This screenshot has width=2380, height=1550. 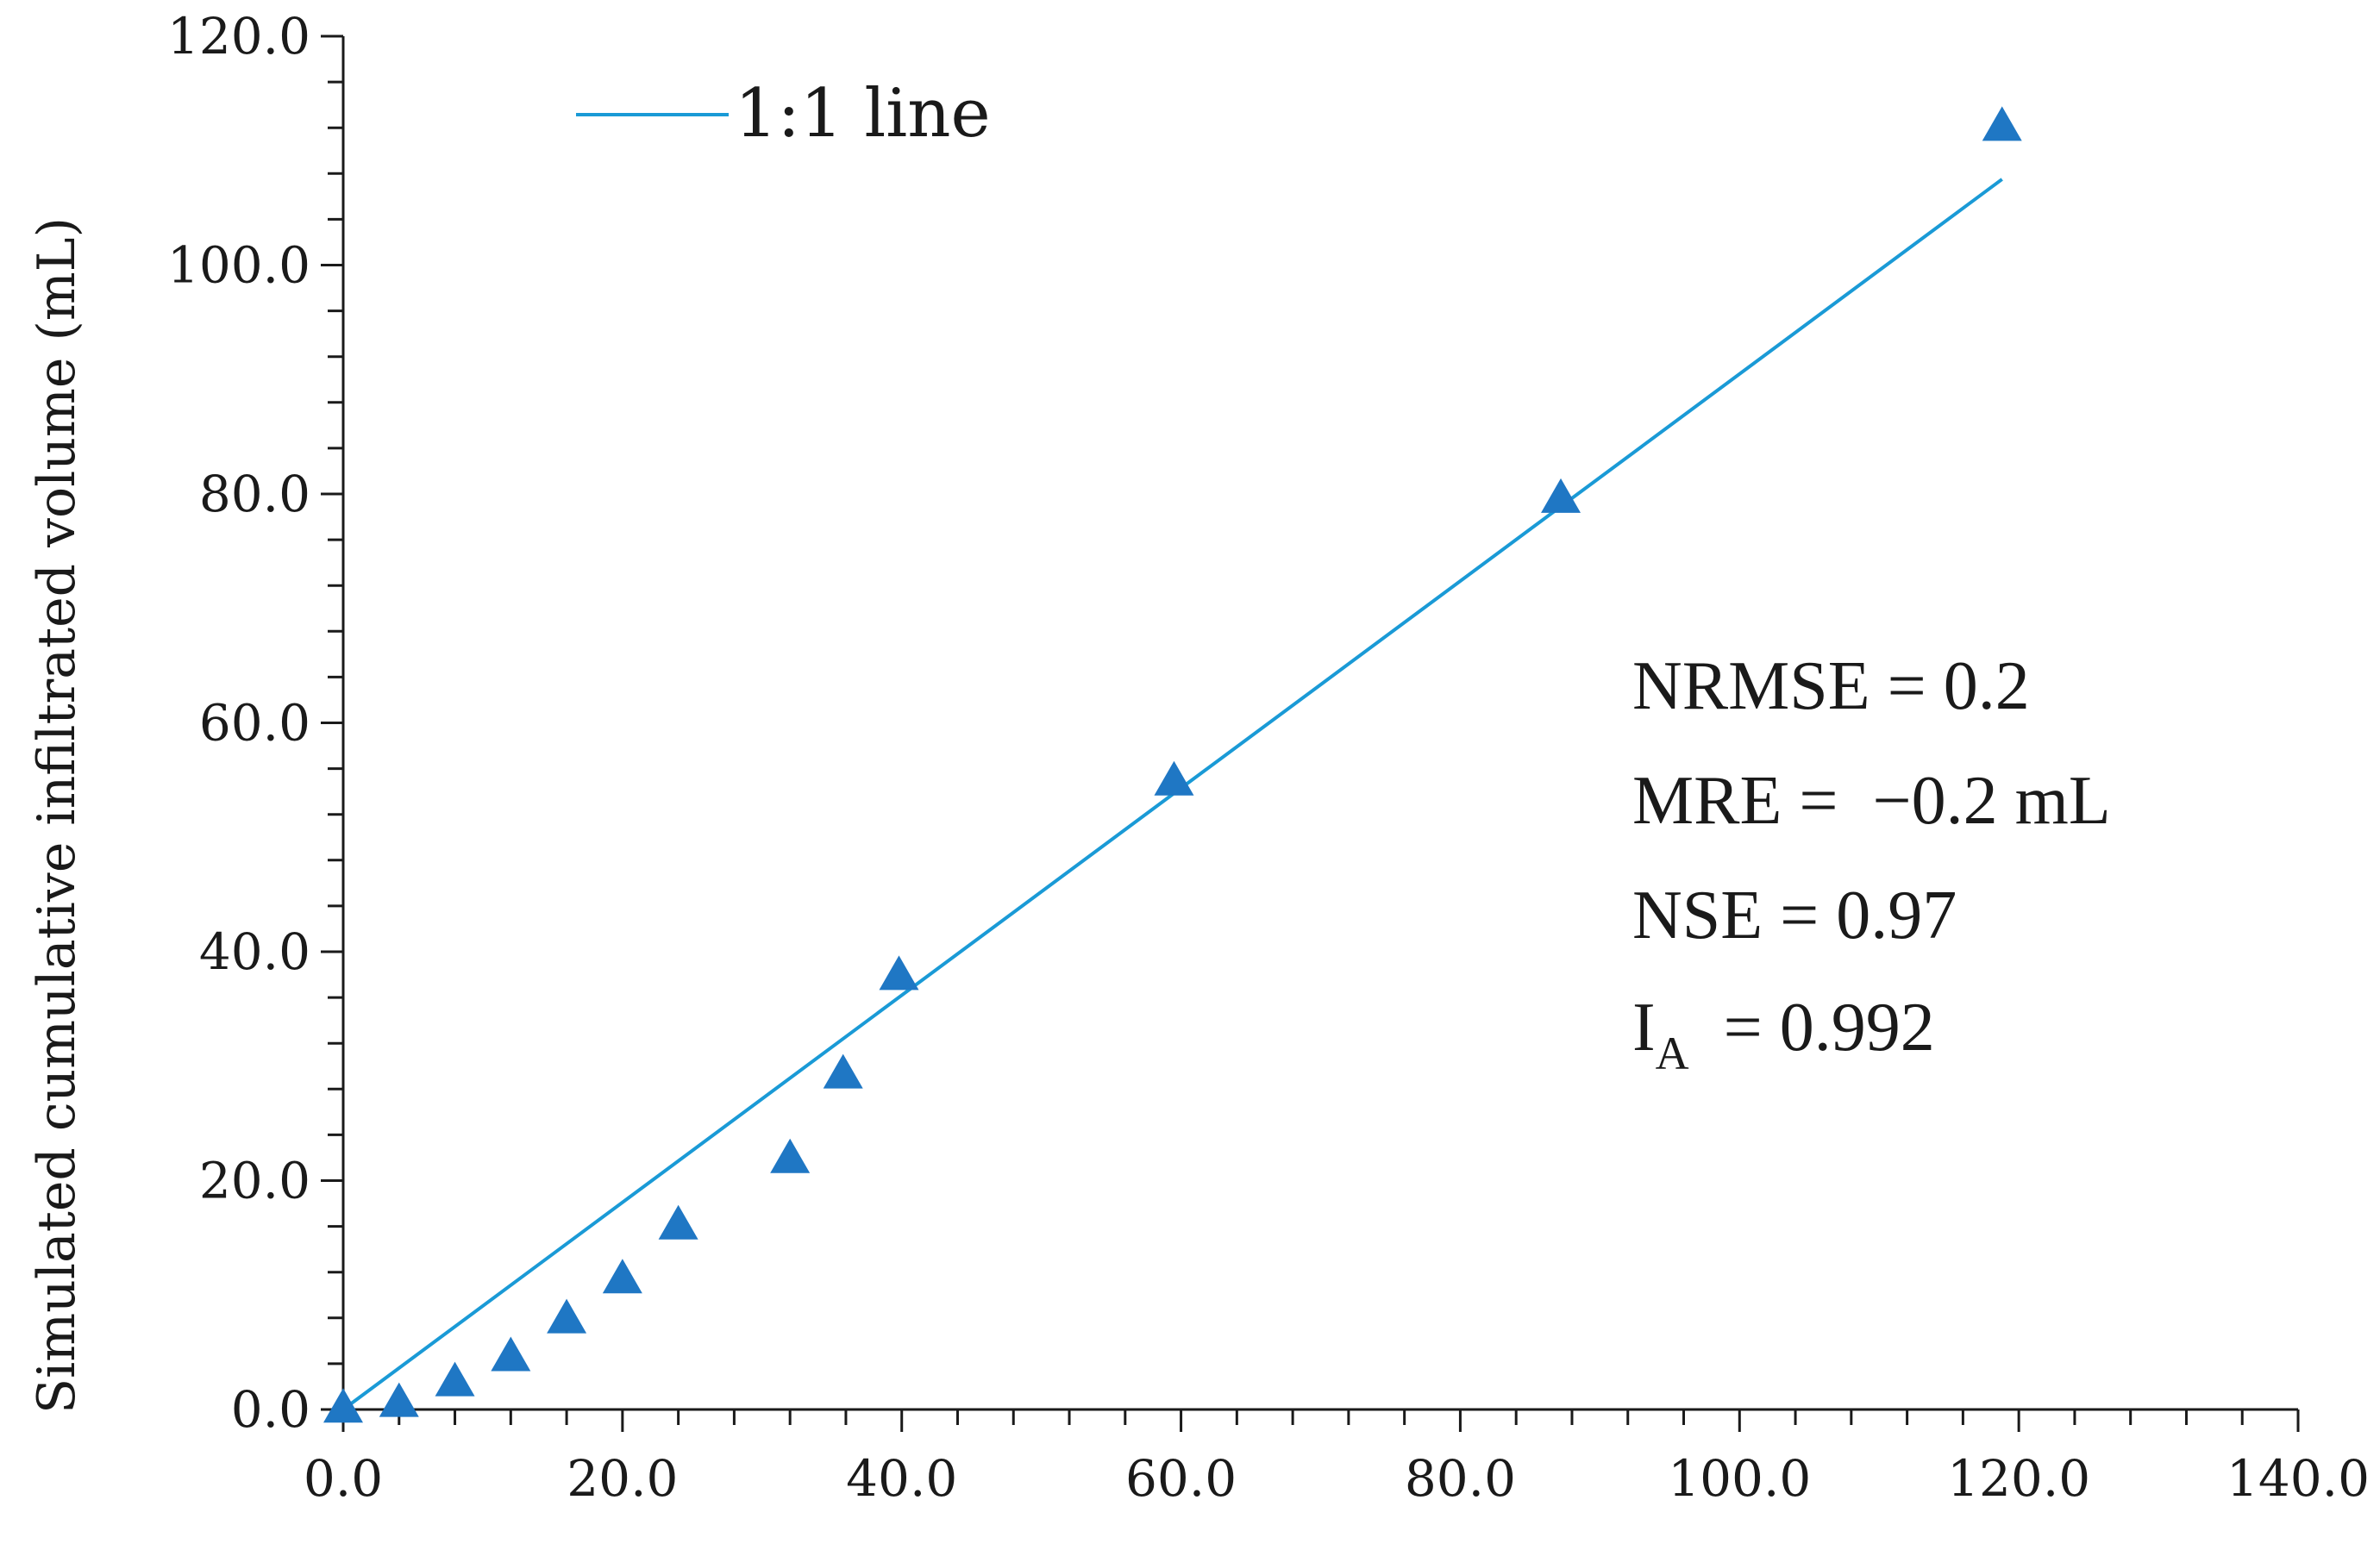 I want to click on legend-label: 1:1 line, so click(x=863, y=114).